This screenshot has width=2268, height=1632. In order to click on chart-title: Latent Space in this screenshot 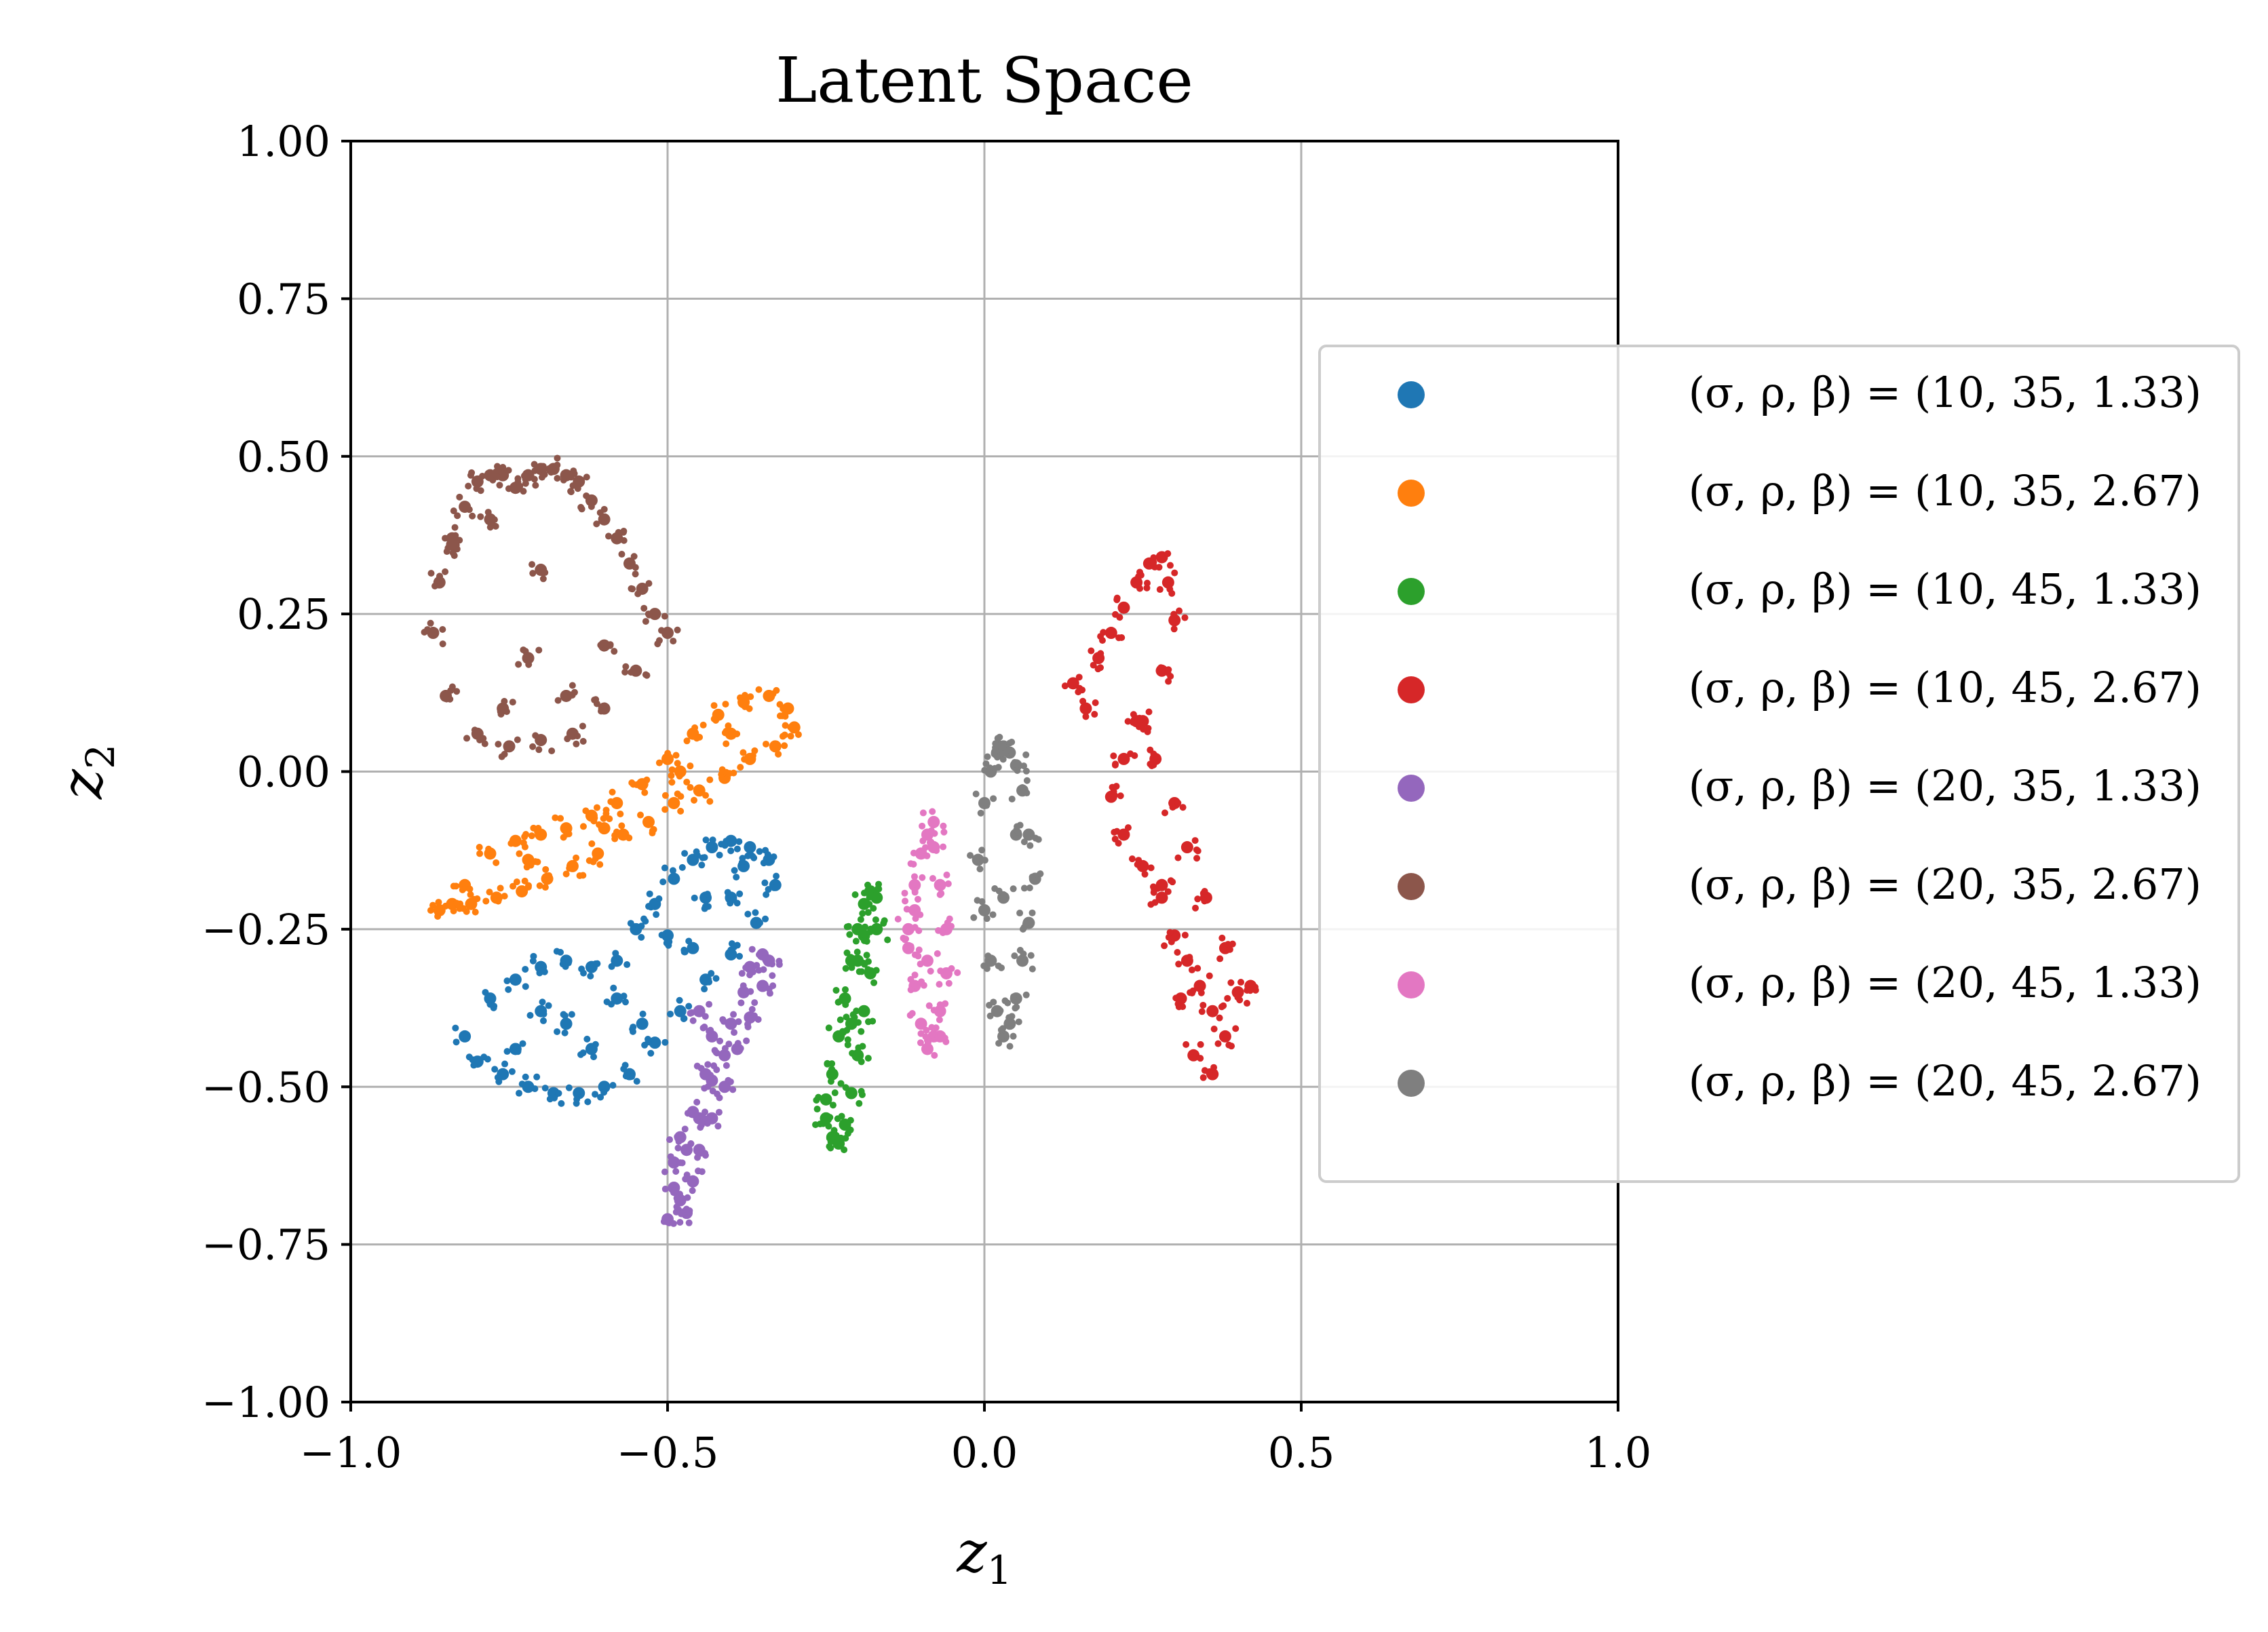, I will do `click(984, 81)`.